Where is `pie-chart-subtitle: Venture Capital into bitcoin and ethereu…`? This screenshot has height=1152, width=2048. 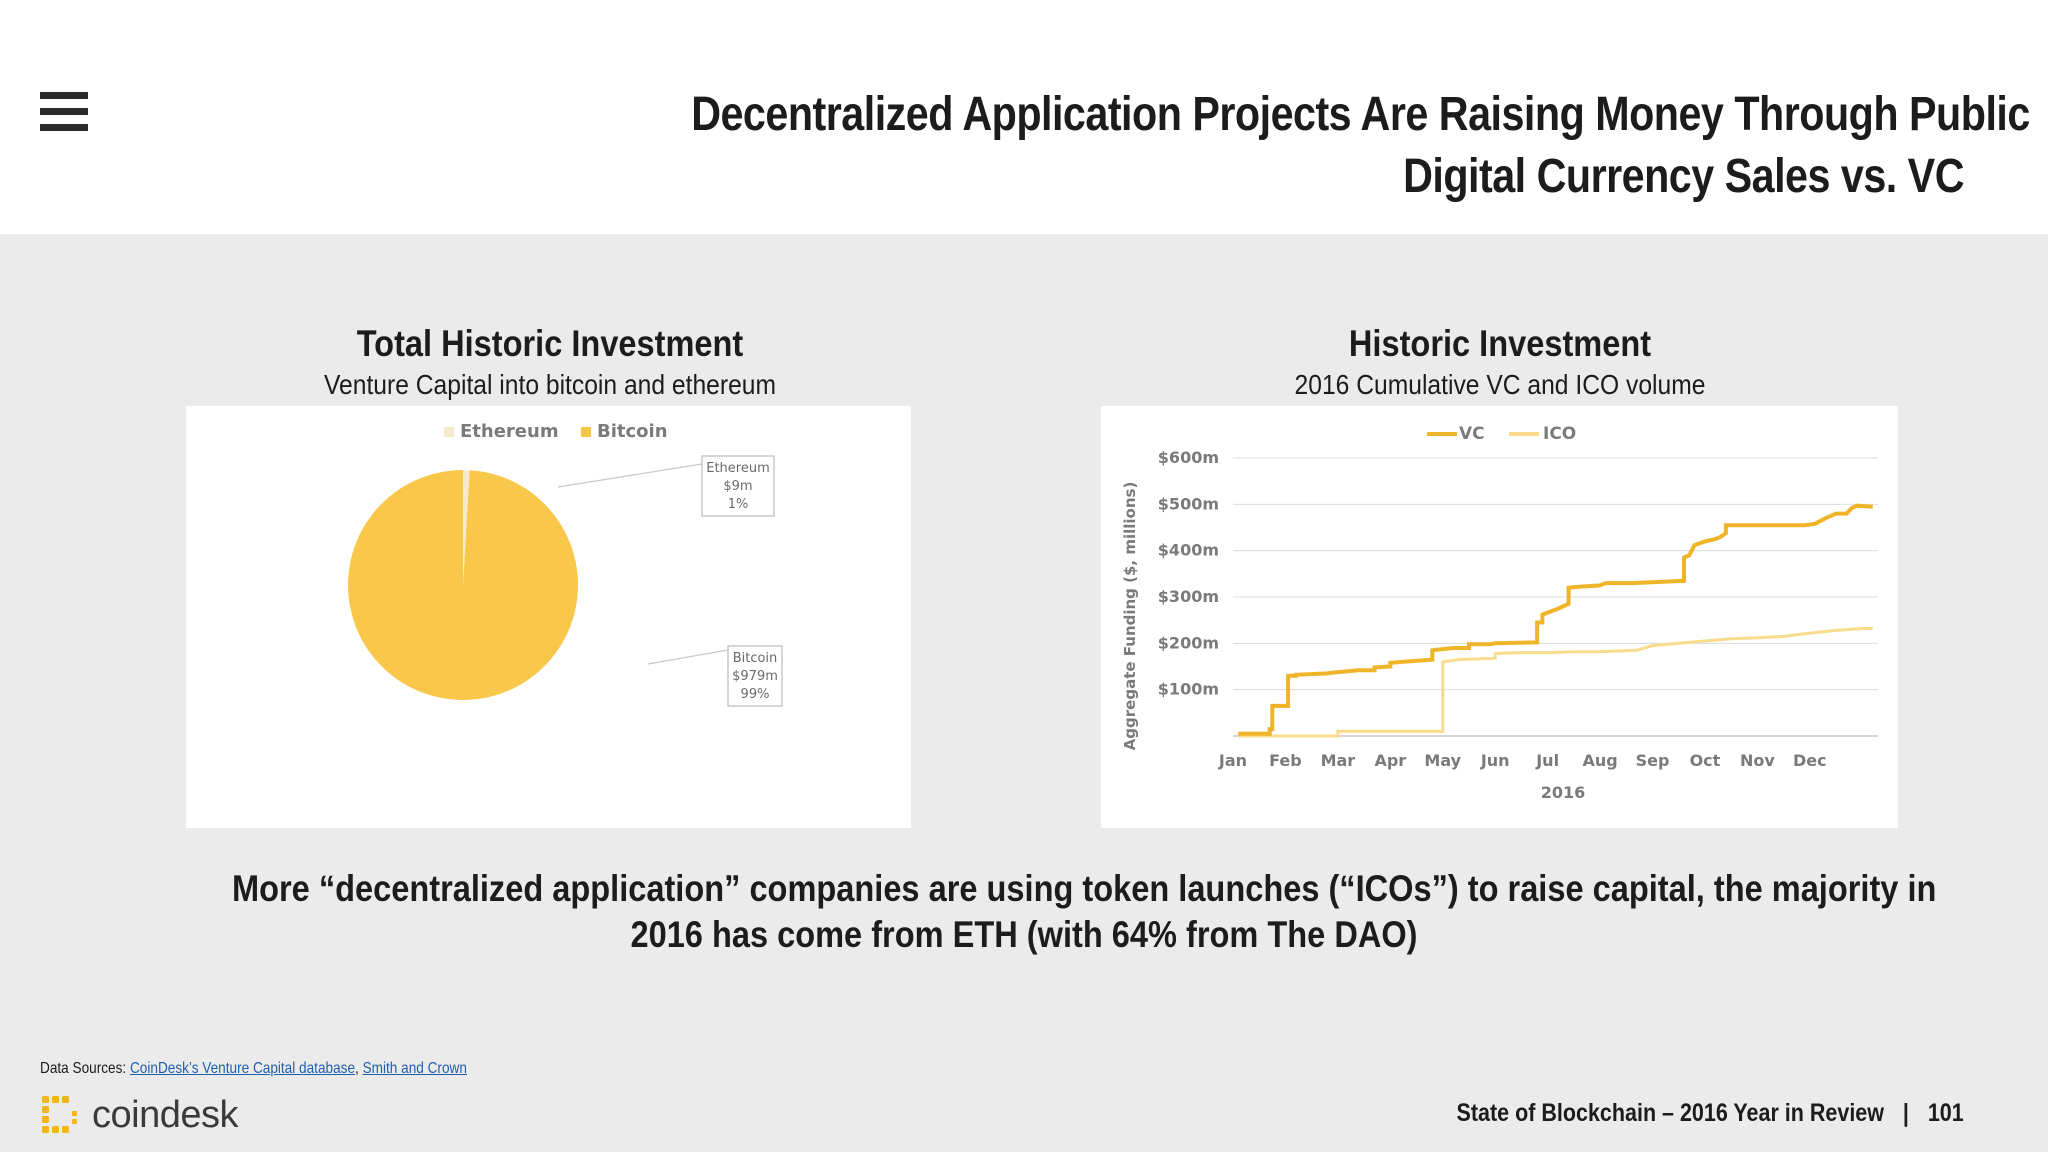
pie-chart-subtitle: Venture Capital into bitcoin and ethereu… is located at coordinates (550, 384).